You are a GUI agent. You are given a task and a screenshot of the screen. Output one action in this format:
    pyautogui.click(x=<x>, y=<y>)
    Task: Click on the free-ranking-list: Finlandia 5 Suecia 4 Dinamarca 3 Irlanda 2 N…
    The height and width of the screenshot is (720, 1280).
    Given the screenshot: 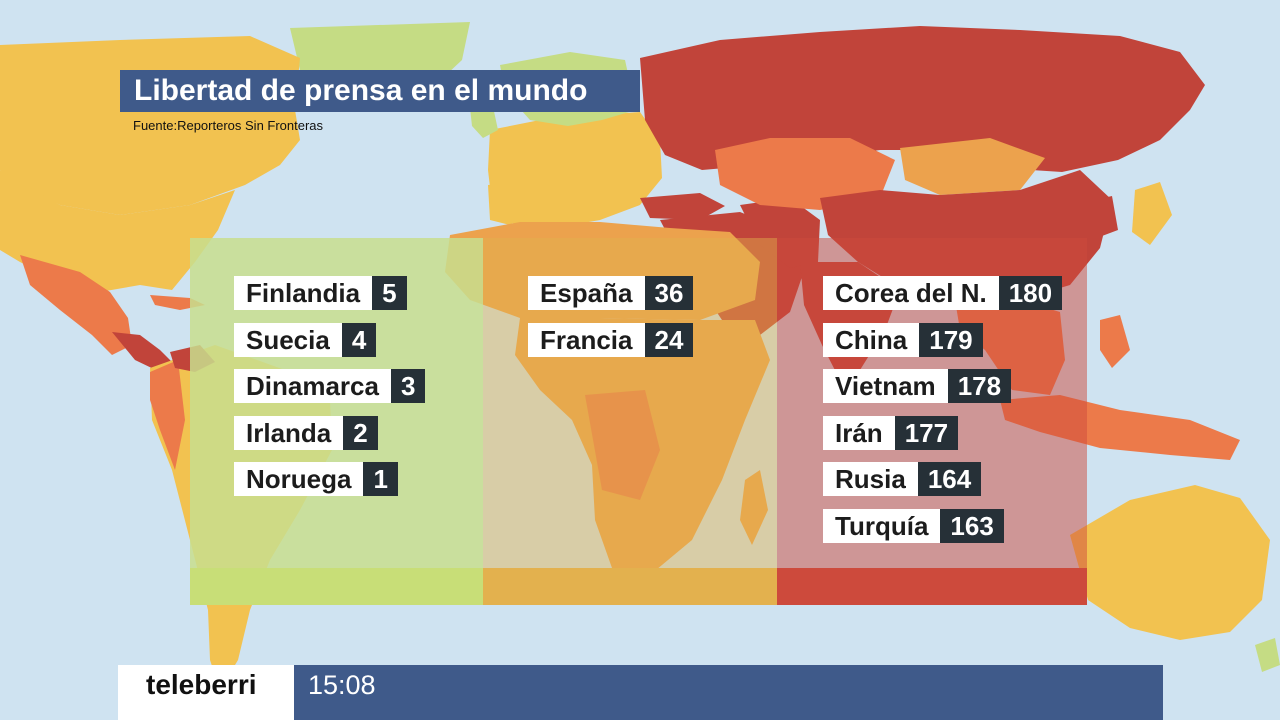 What is the action you would take?
    pyautogui.click(x=330, y=392)
    